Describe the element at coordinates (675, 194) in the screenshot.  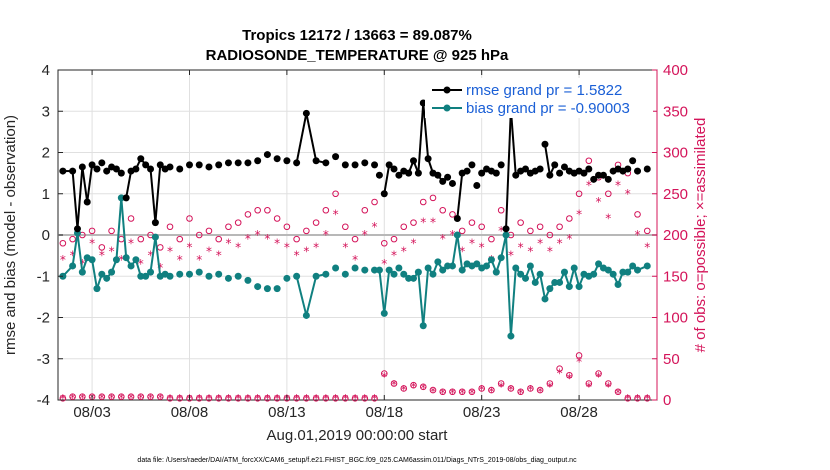
I see `y-right-tick-label: 250` at that location.